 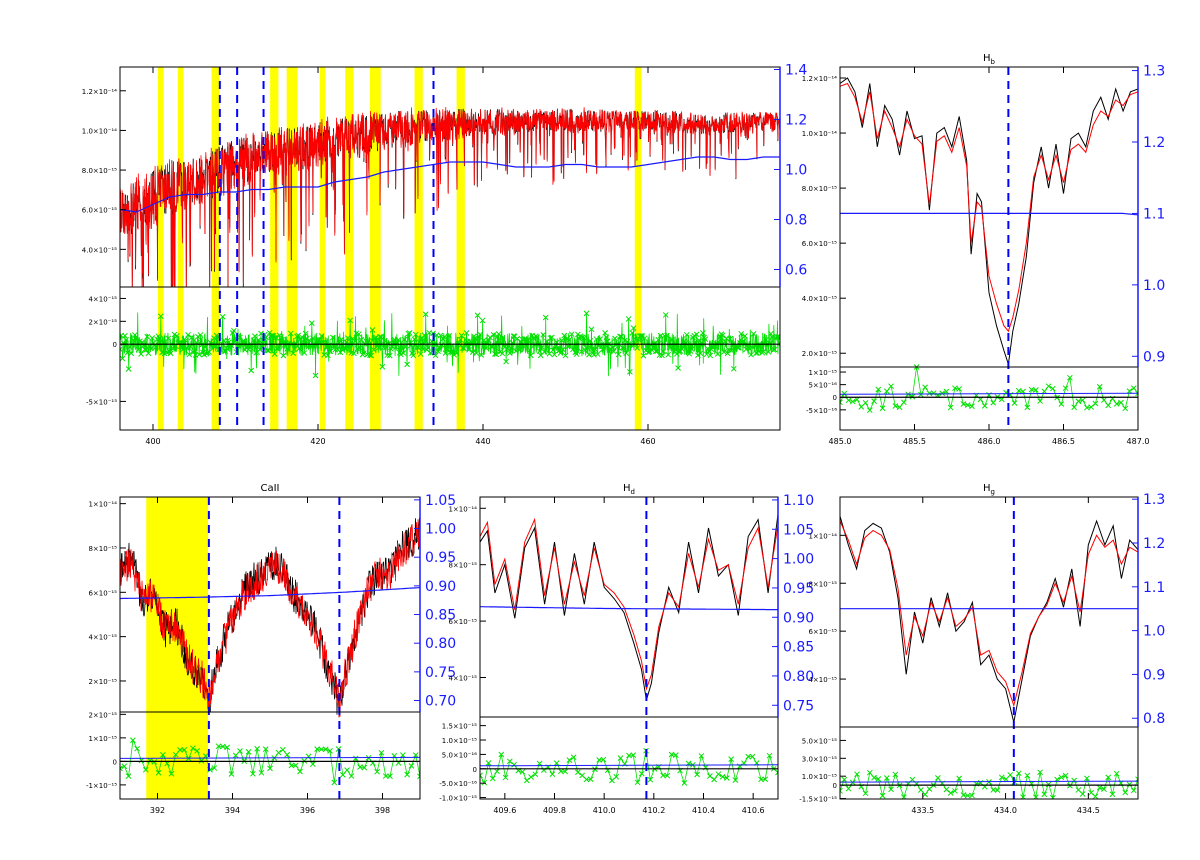 I want to click on panel-title: Hd, so click(x=629, y=489).